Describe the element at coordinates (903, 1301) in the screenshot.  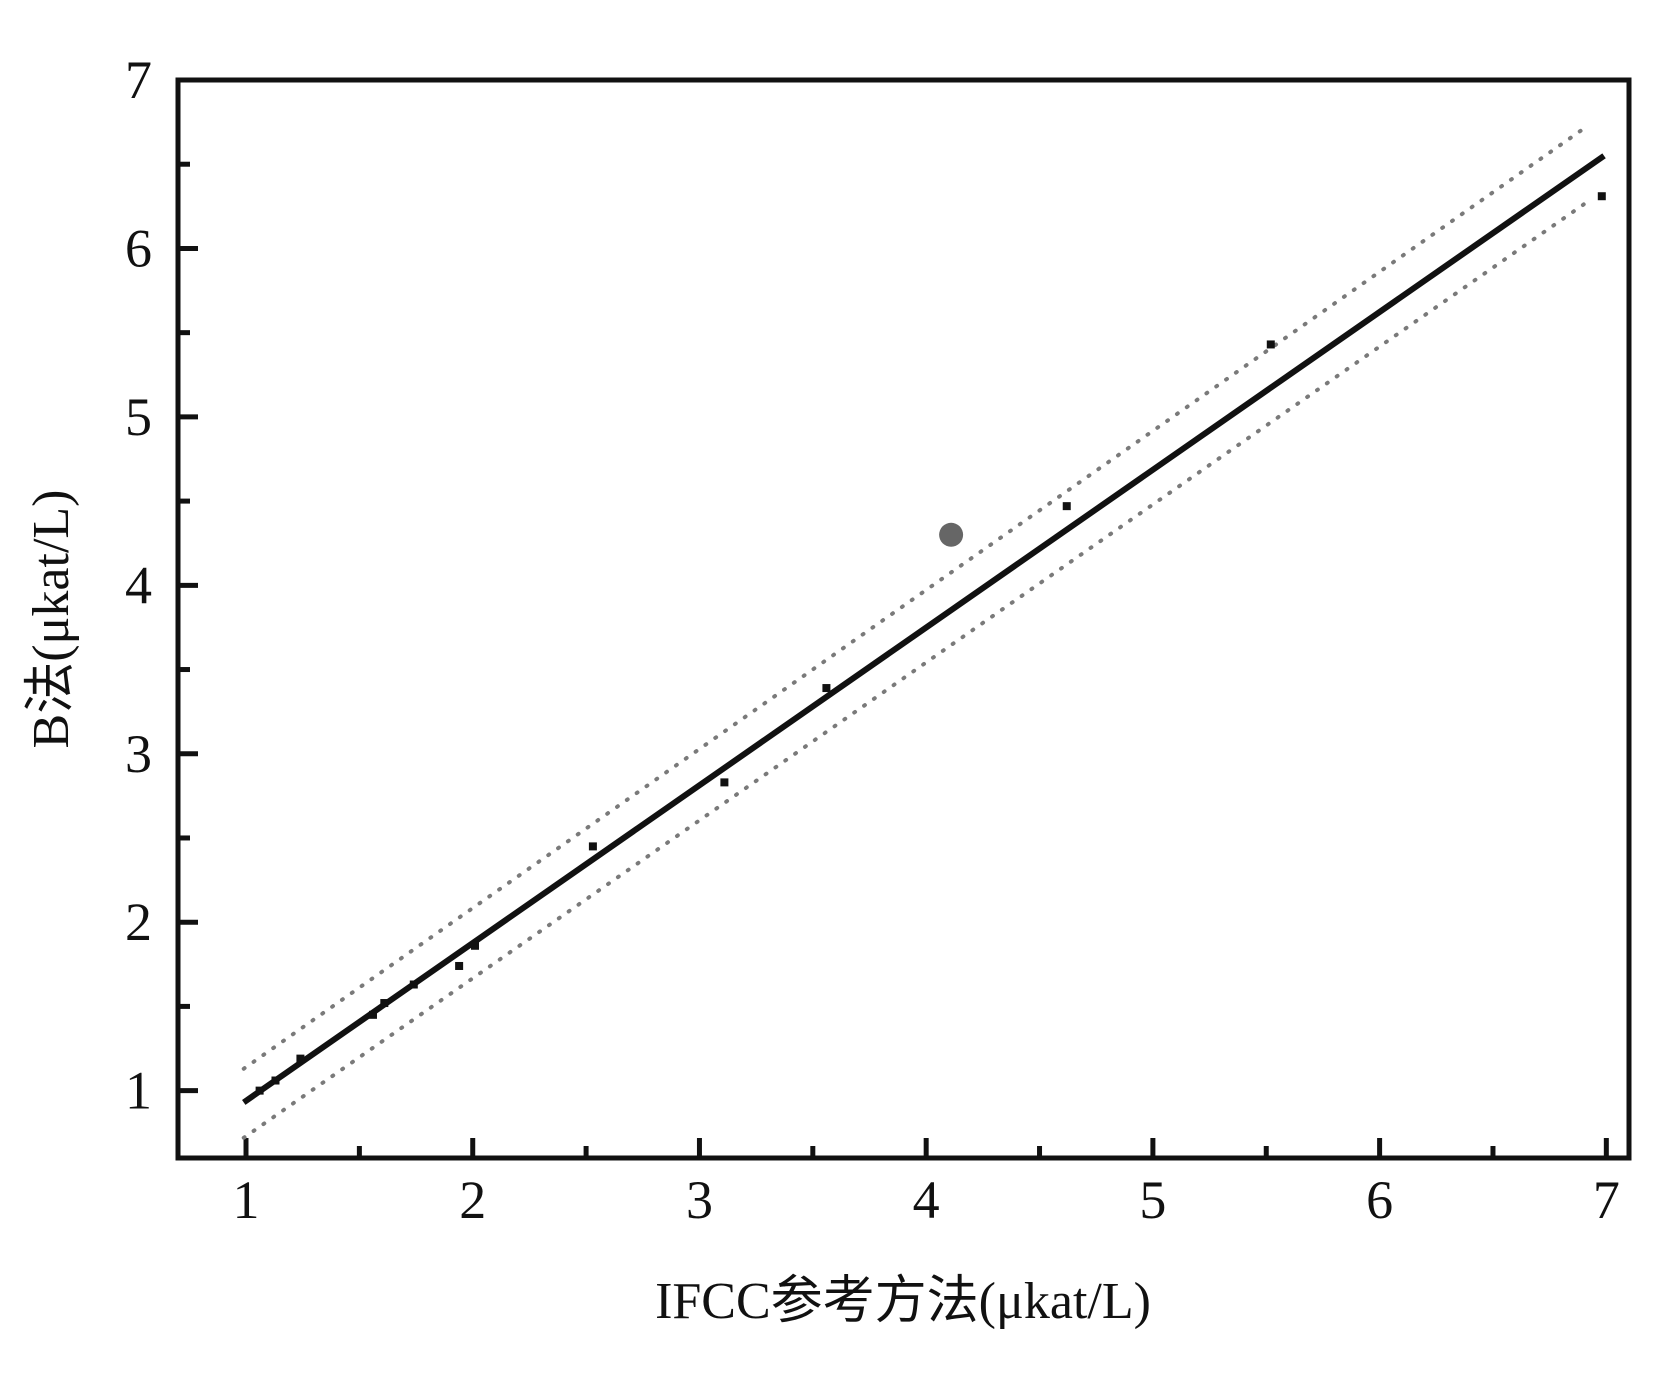
I see `x-axis-label: IFCC参考方法(μkat/L)` at that location.